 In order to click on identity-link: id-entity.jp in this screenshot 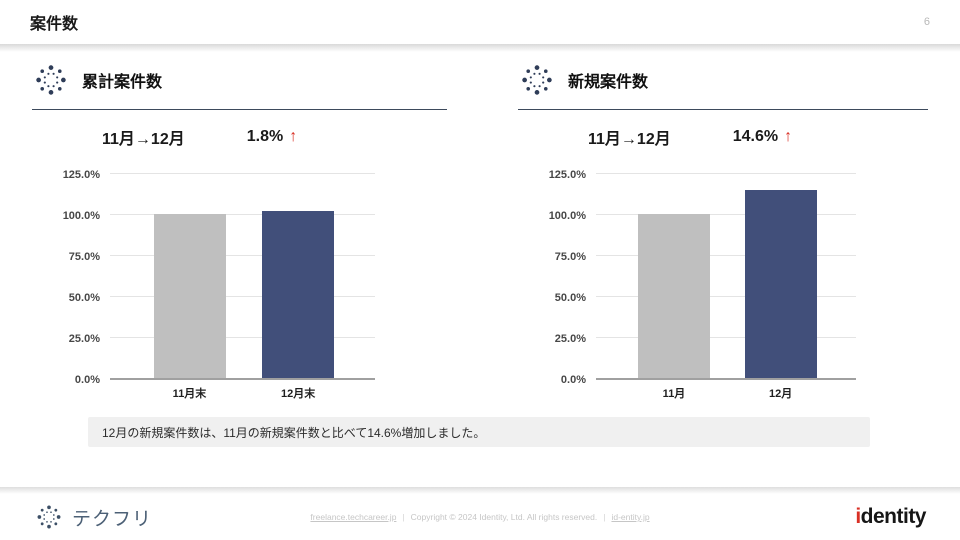, I will do `click(630, 517)`.